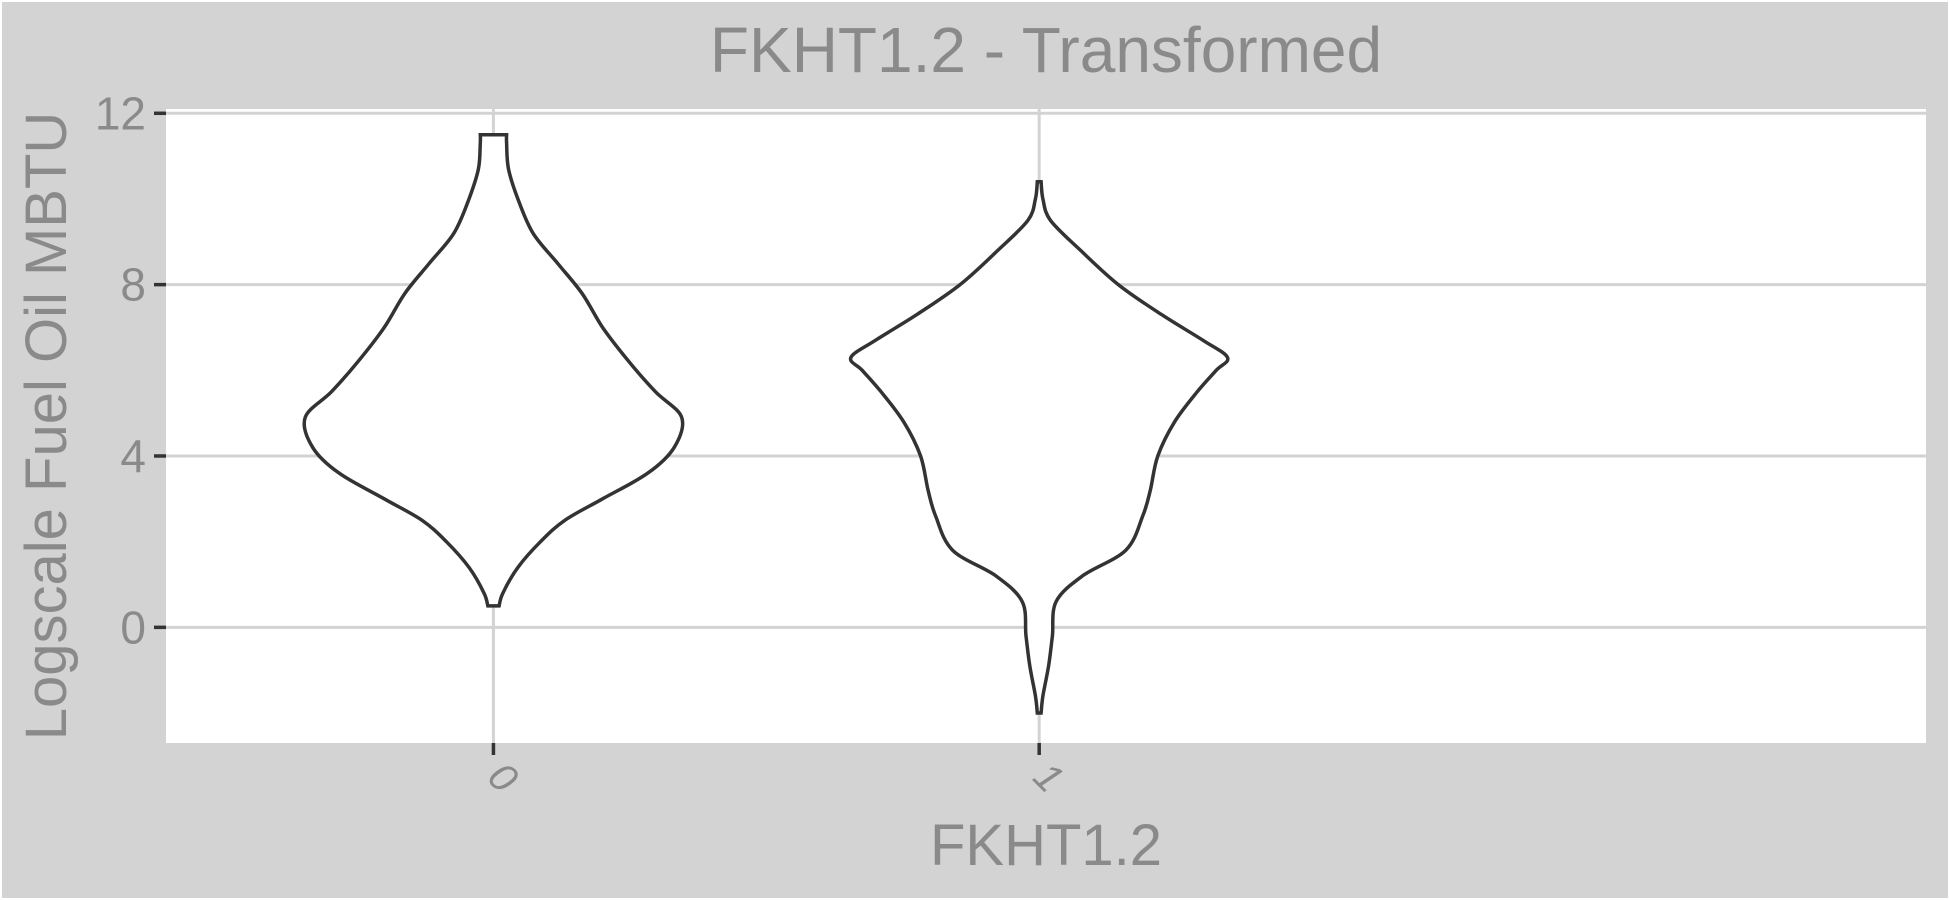 The height and width of the screenshot is (900, 1950). I want to click on y-tick-label-8: 8, so click(133, 285).